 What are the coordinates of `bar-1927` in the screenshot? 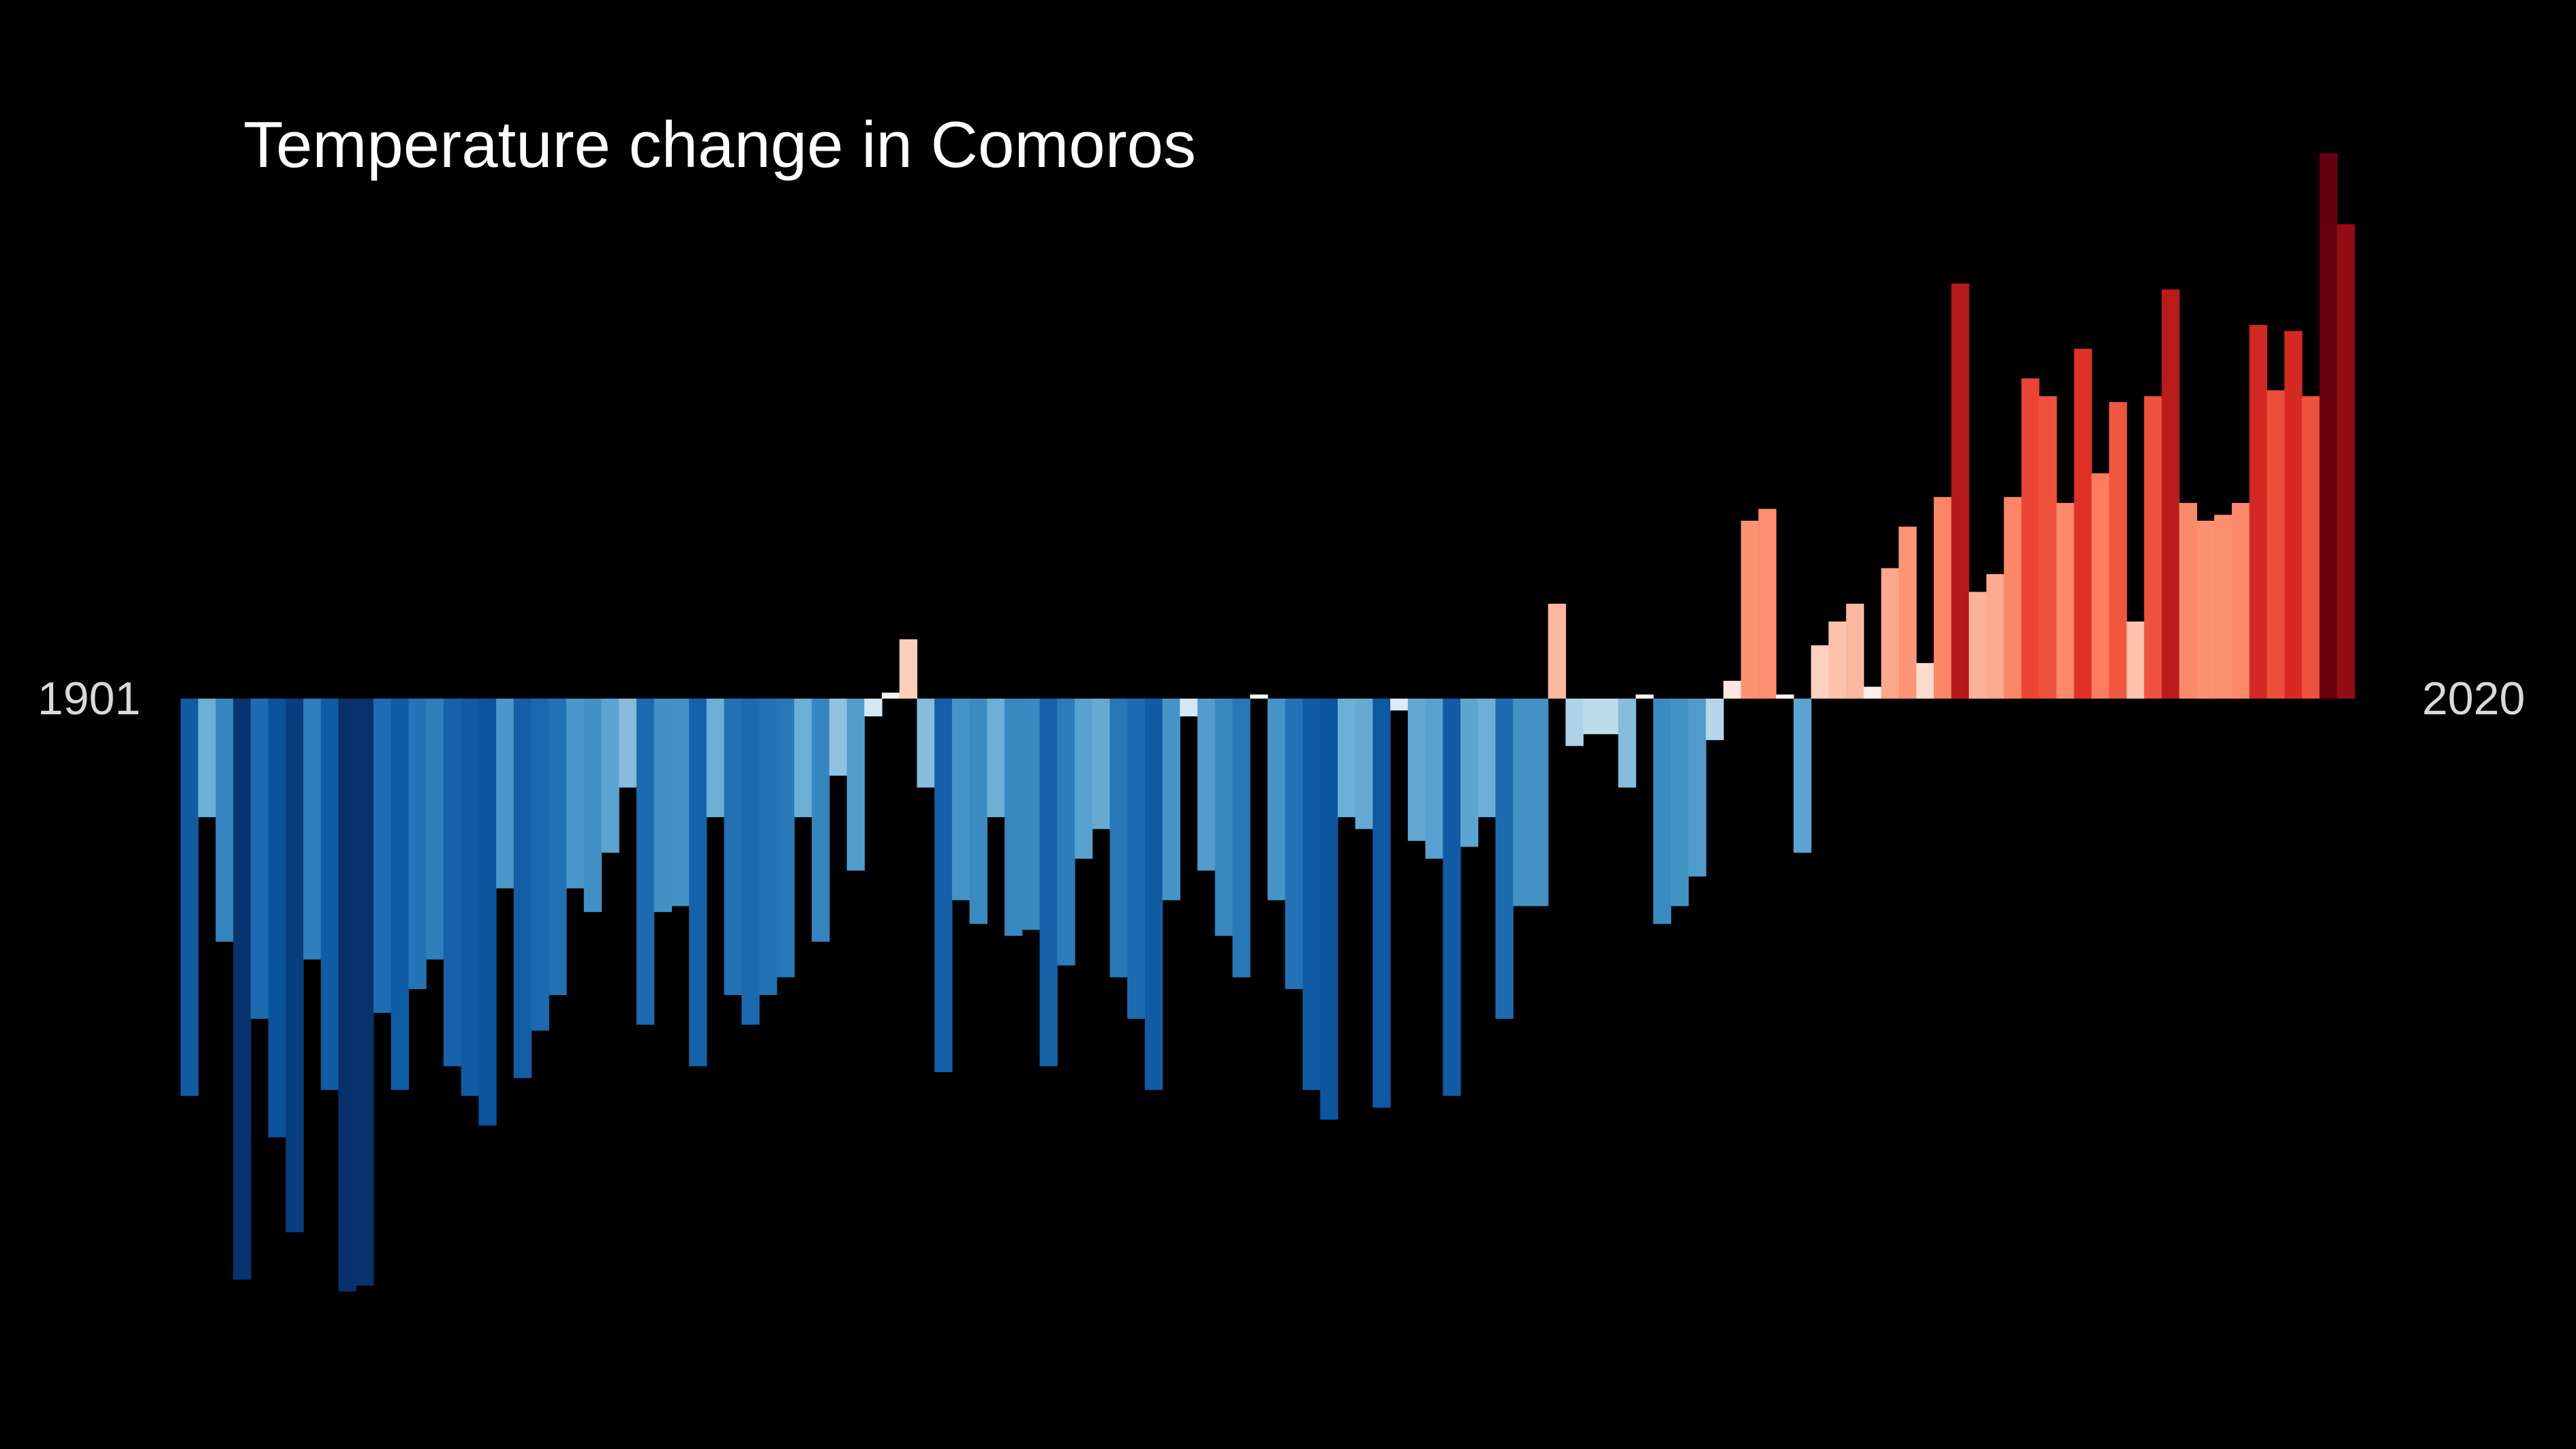 It's located at (645, 862).